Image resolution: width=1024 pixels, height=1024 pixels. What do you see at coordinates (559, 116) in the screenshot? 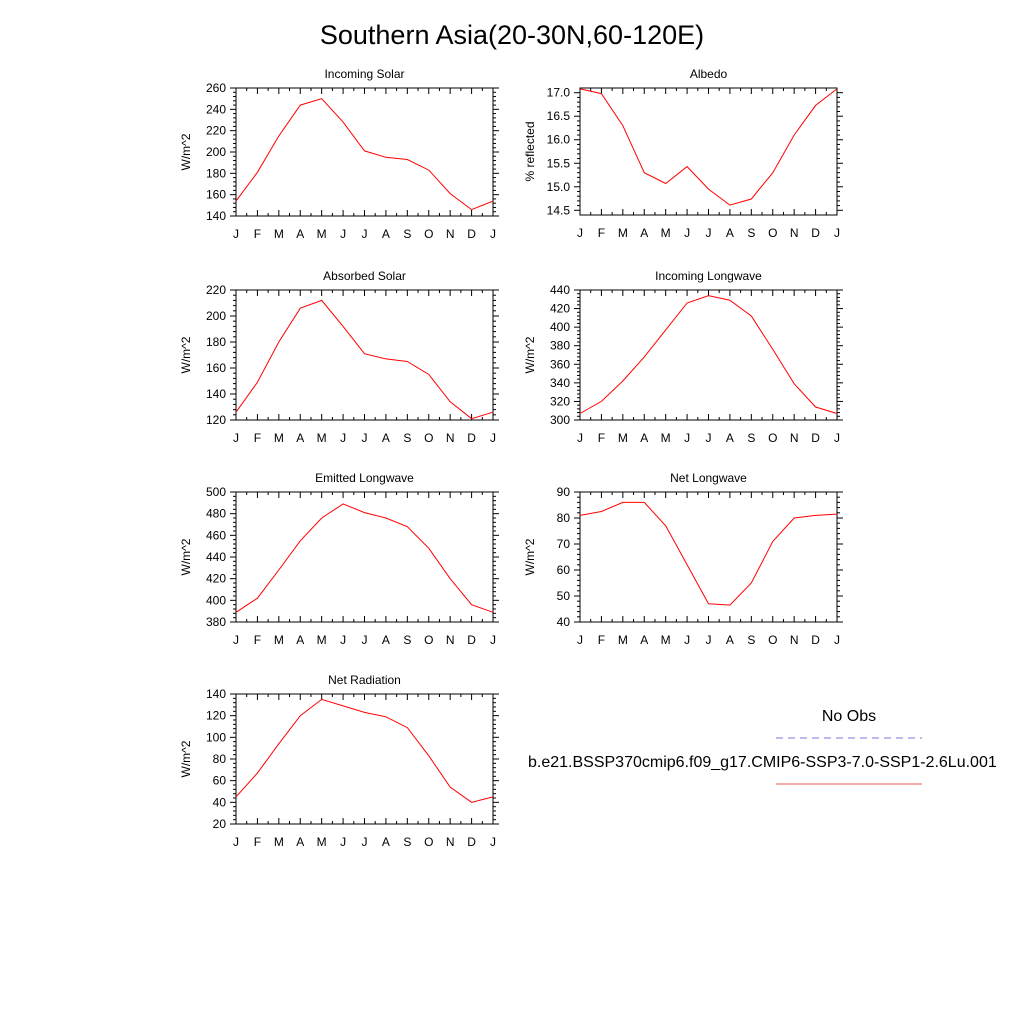
I see `y-tick-label: 16.5` at bounding box center [559, 116].